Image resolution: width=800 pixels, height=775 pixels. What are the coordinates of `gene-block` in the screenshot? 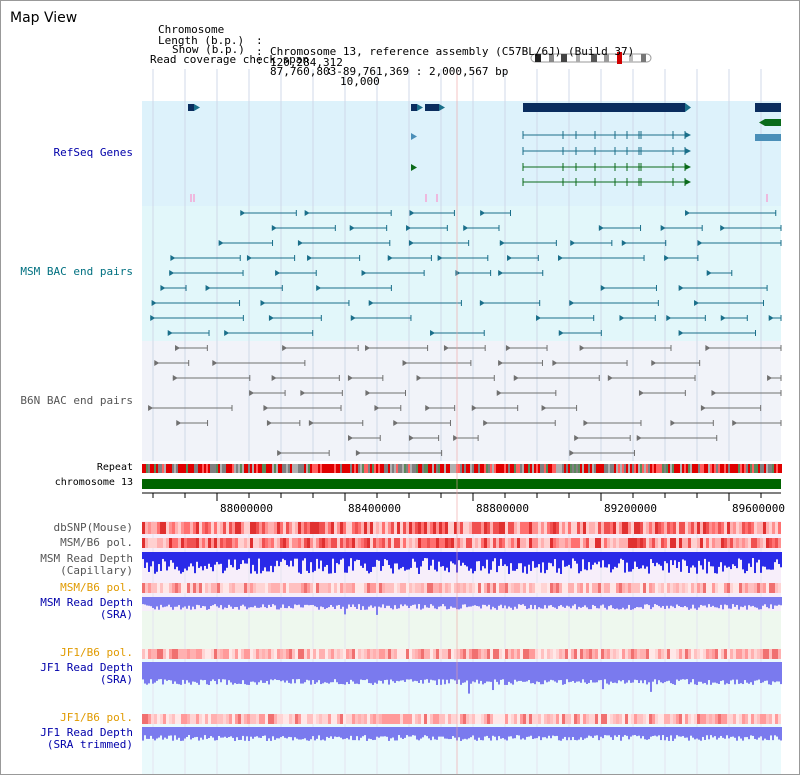 It's located at (432, 107).